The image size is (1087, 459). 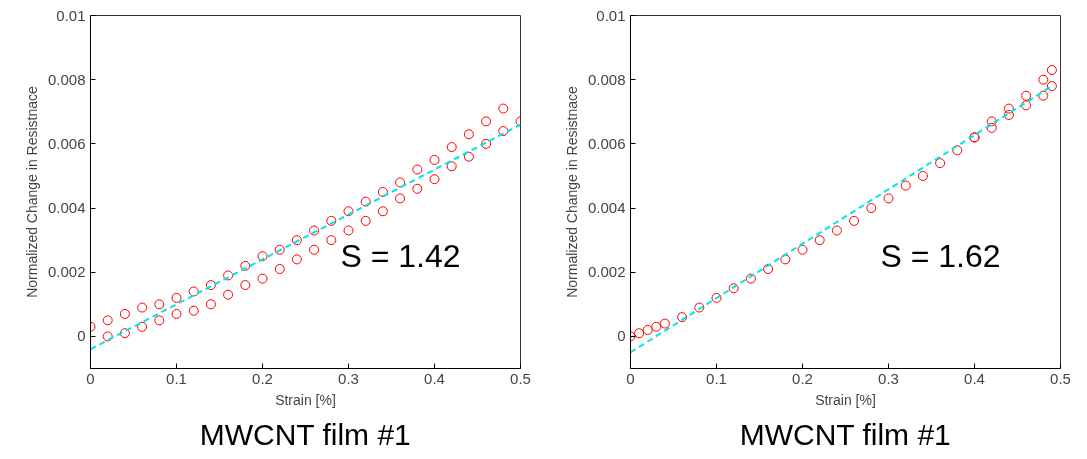 I want to click on annotation: S = 1.42, so click(x=400, y=255).